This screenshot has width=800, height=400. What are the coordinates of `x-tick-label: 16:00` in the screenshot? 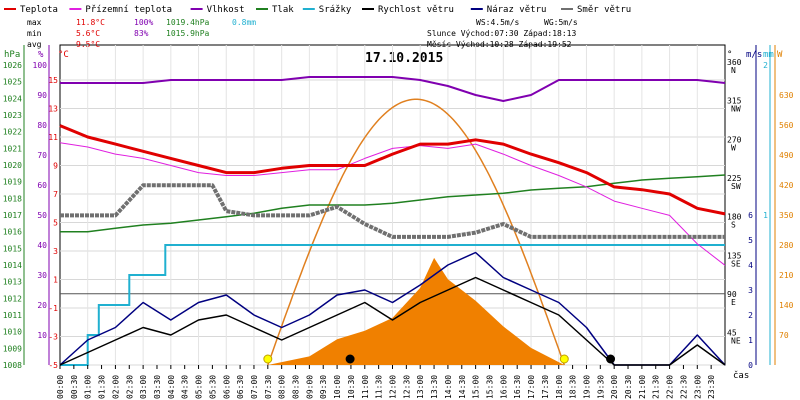 It's located at (503, 387).